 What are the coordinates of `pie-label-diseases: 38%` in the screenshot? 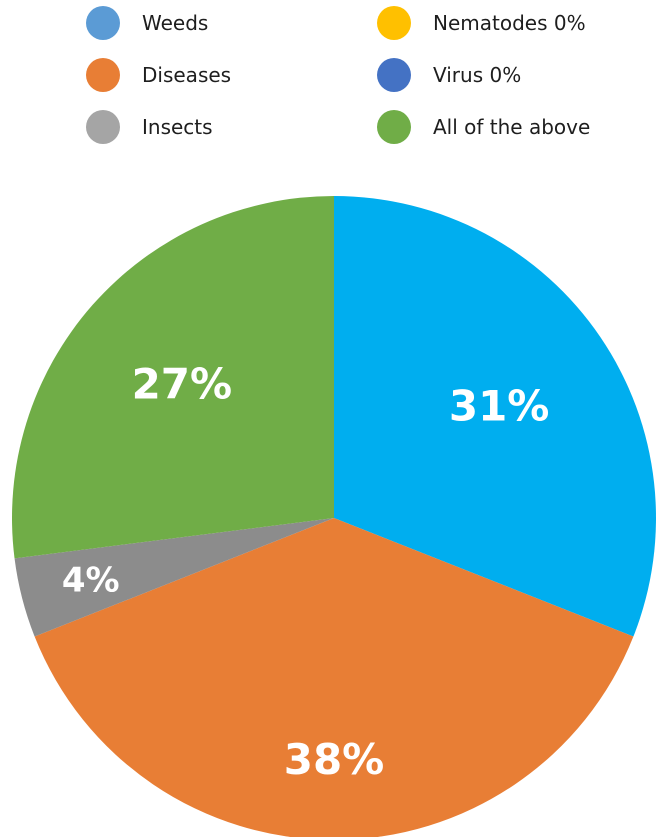 It's located at (334, 759).